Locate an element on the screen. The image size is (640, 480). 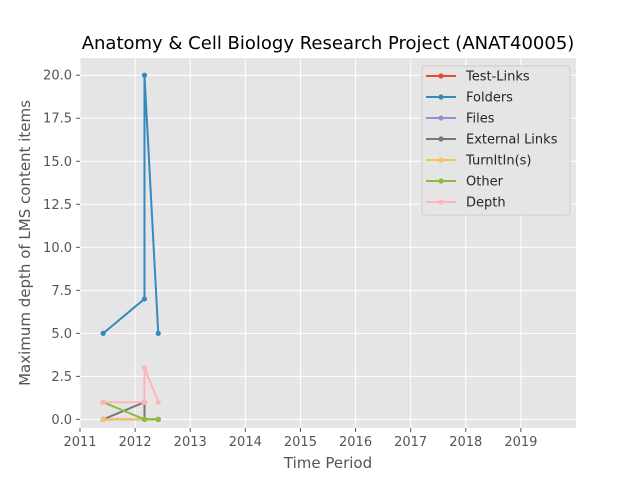
legend-label: Folders is located at coordinates (489, 98).